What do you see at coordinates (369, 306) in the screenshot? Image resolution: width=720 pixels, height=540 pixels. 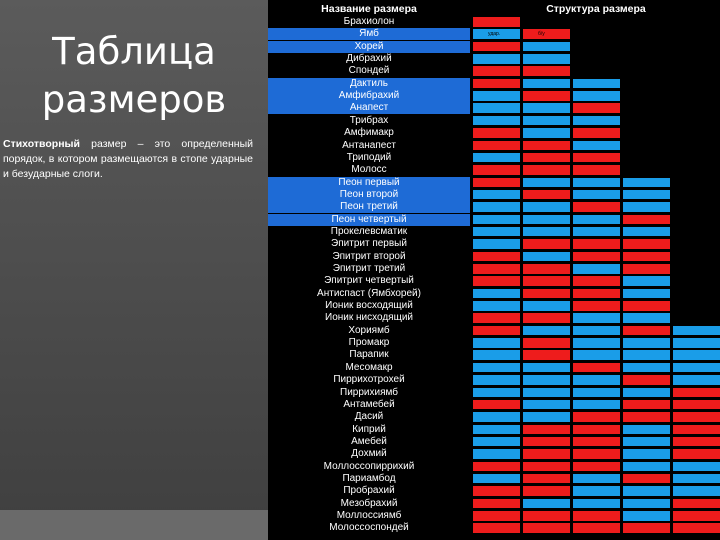 I see `table-row-name: Ионик восходящий` at bounding box center [369, 306].